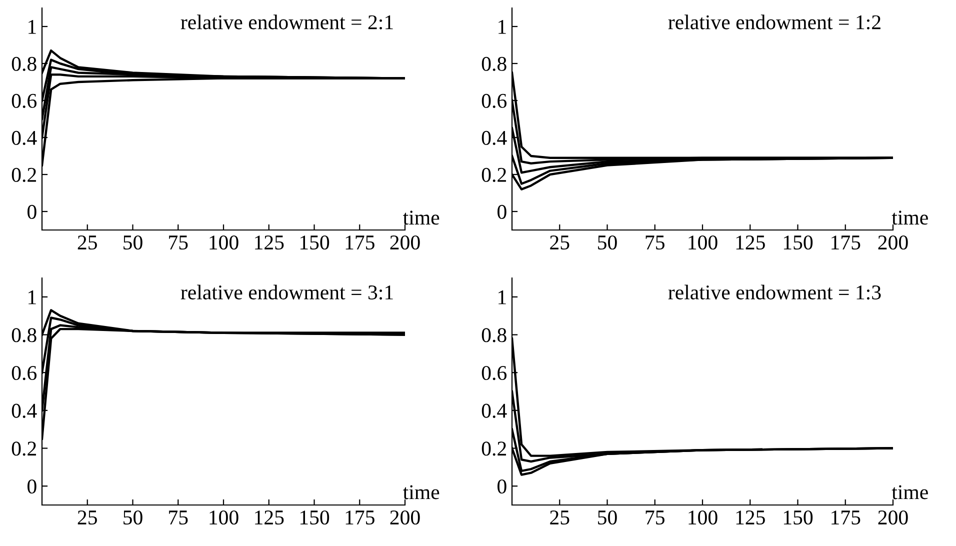 The image size is (956, 546). I want to click on chart-title: relative endowment = 1:3, so click(774, 292).